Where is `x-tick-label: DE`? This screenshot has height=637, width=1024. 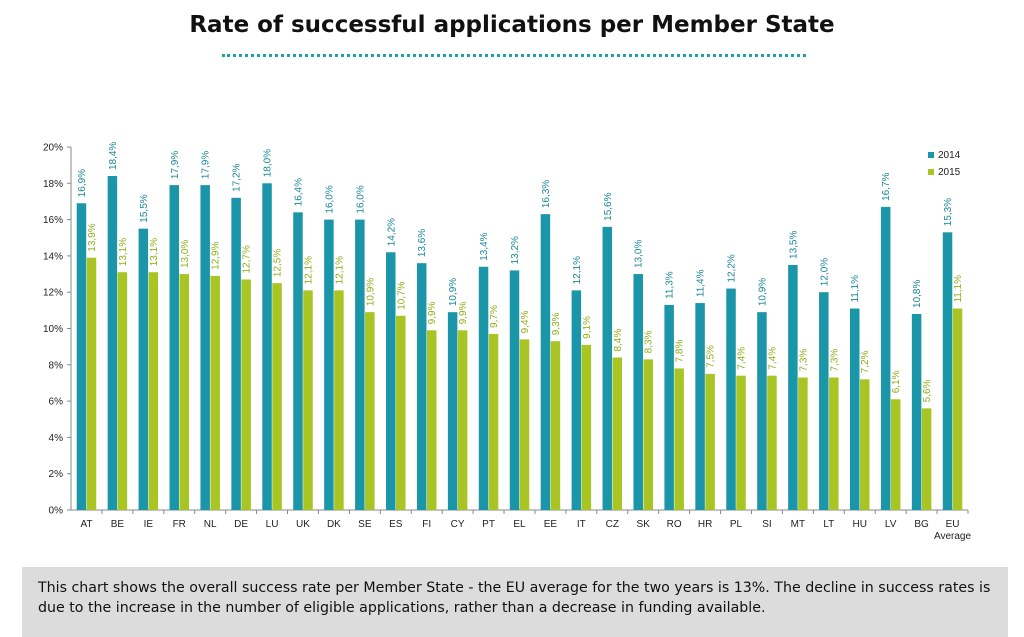 x-tick-label: DE is located at coordinates (241, 524).